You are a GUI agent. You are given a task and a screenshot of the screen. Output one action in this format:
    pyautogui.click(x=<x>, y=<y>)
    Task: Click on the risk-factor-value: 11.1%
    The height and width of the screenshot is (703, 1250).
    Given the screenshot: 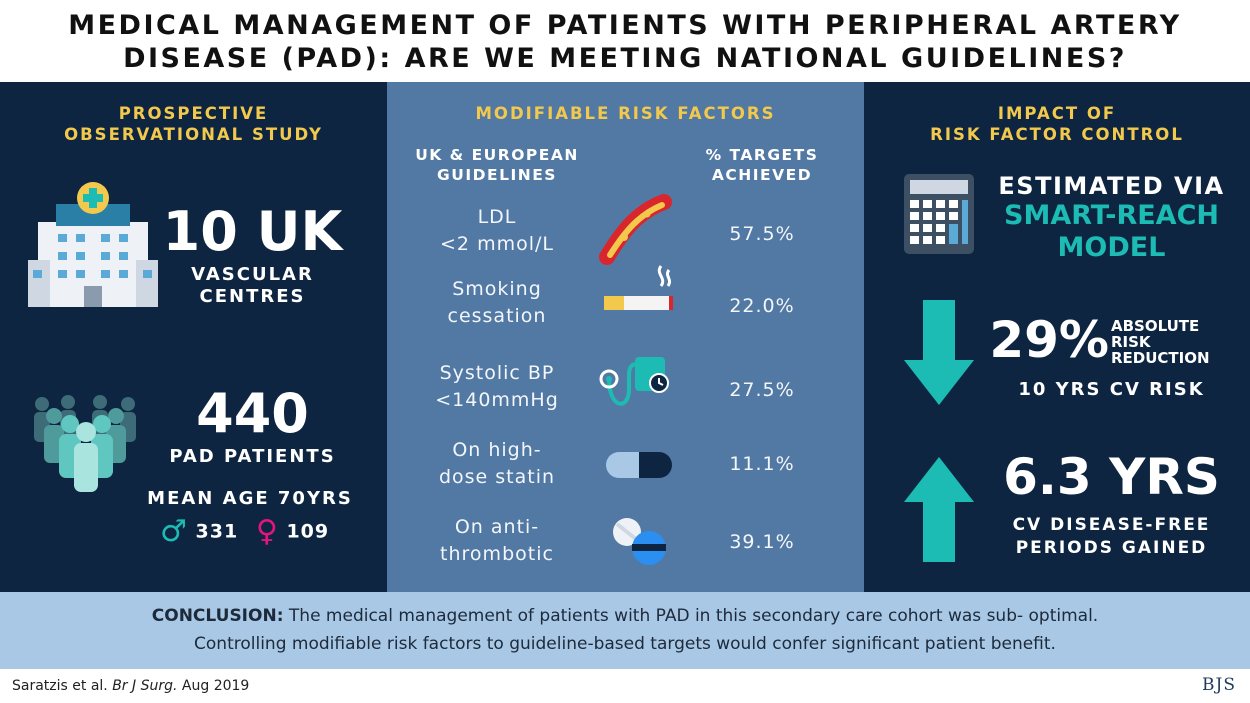 What is the action you would take?
    pyautogui.click(x=762, y=464)
    